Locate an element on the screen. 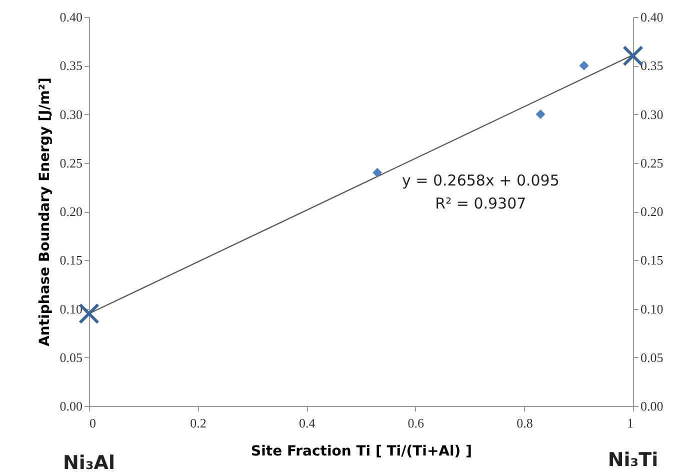 This screenshot has height=476, width=679. y2-tick-label: 0.35 is located at coordinates (652, 66).